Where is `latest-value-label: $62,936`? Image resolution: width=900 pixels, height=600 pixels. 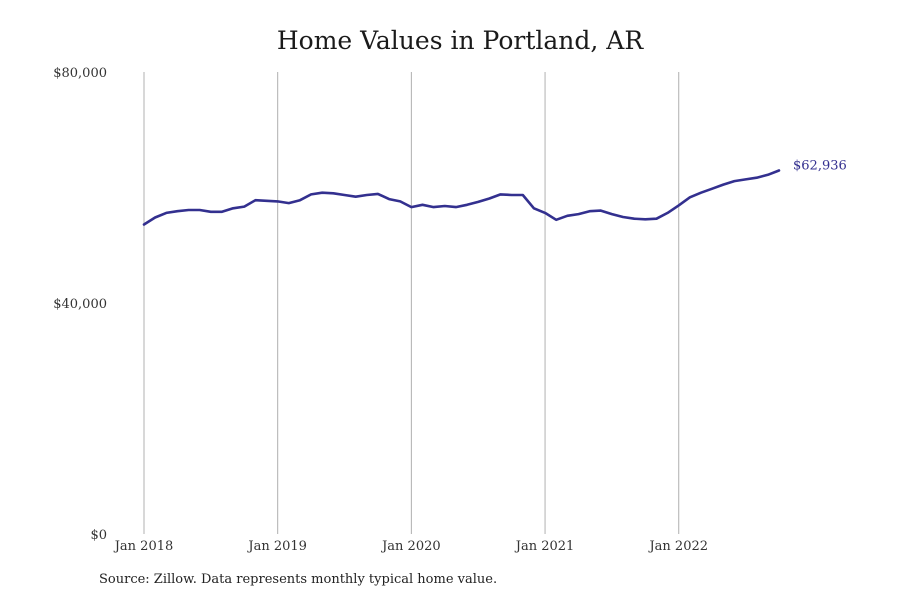 latest-value-label: $62,936 is located at coordinates (820, 166).